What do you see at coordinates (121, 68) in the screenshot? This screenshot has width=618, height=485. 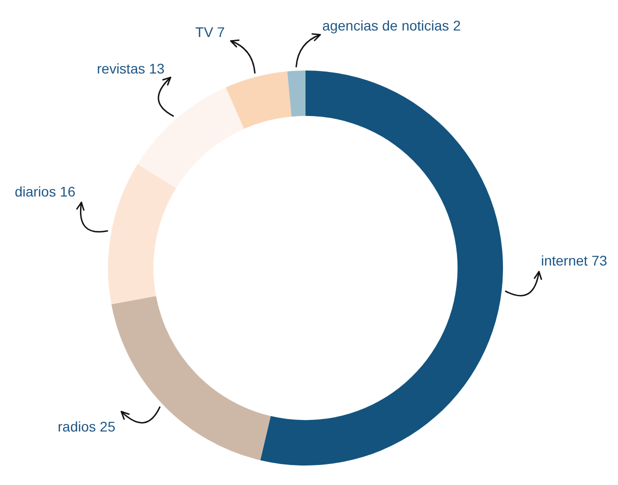 I see `slice-label: revistas` at bounding box center [121, 68].